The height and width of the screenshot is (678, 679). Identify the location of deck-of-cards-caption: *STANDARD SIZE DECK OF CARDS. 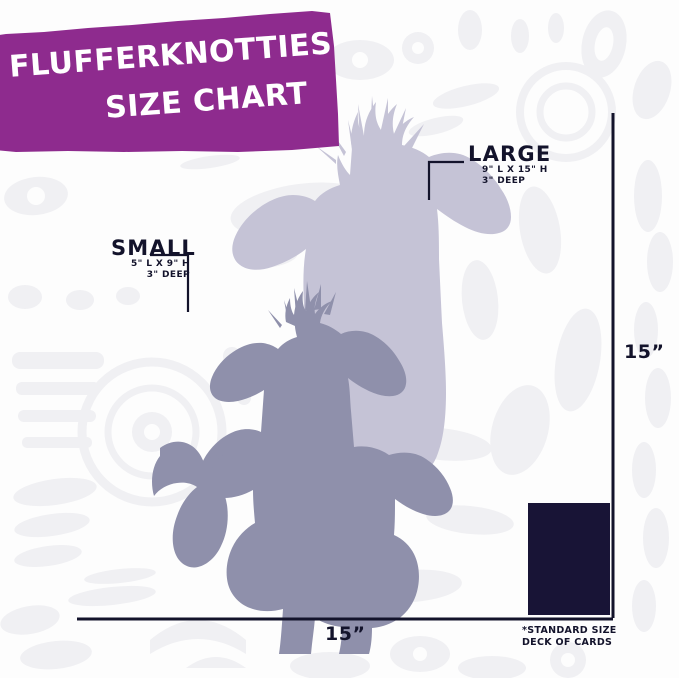
(569, 636).